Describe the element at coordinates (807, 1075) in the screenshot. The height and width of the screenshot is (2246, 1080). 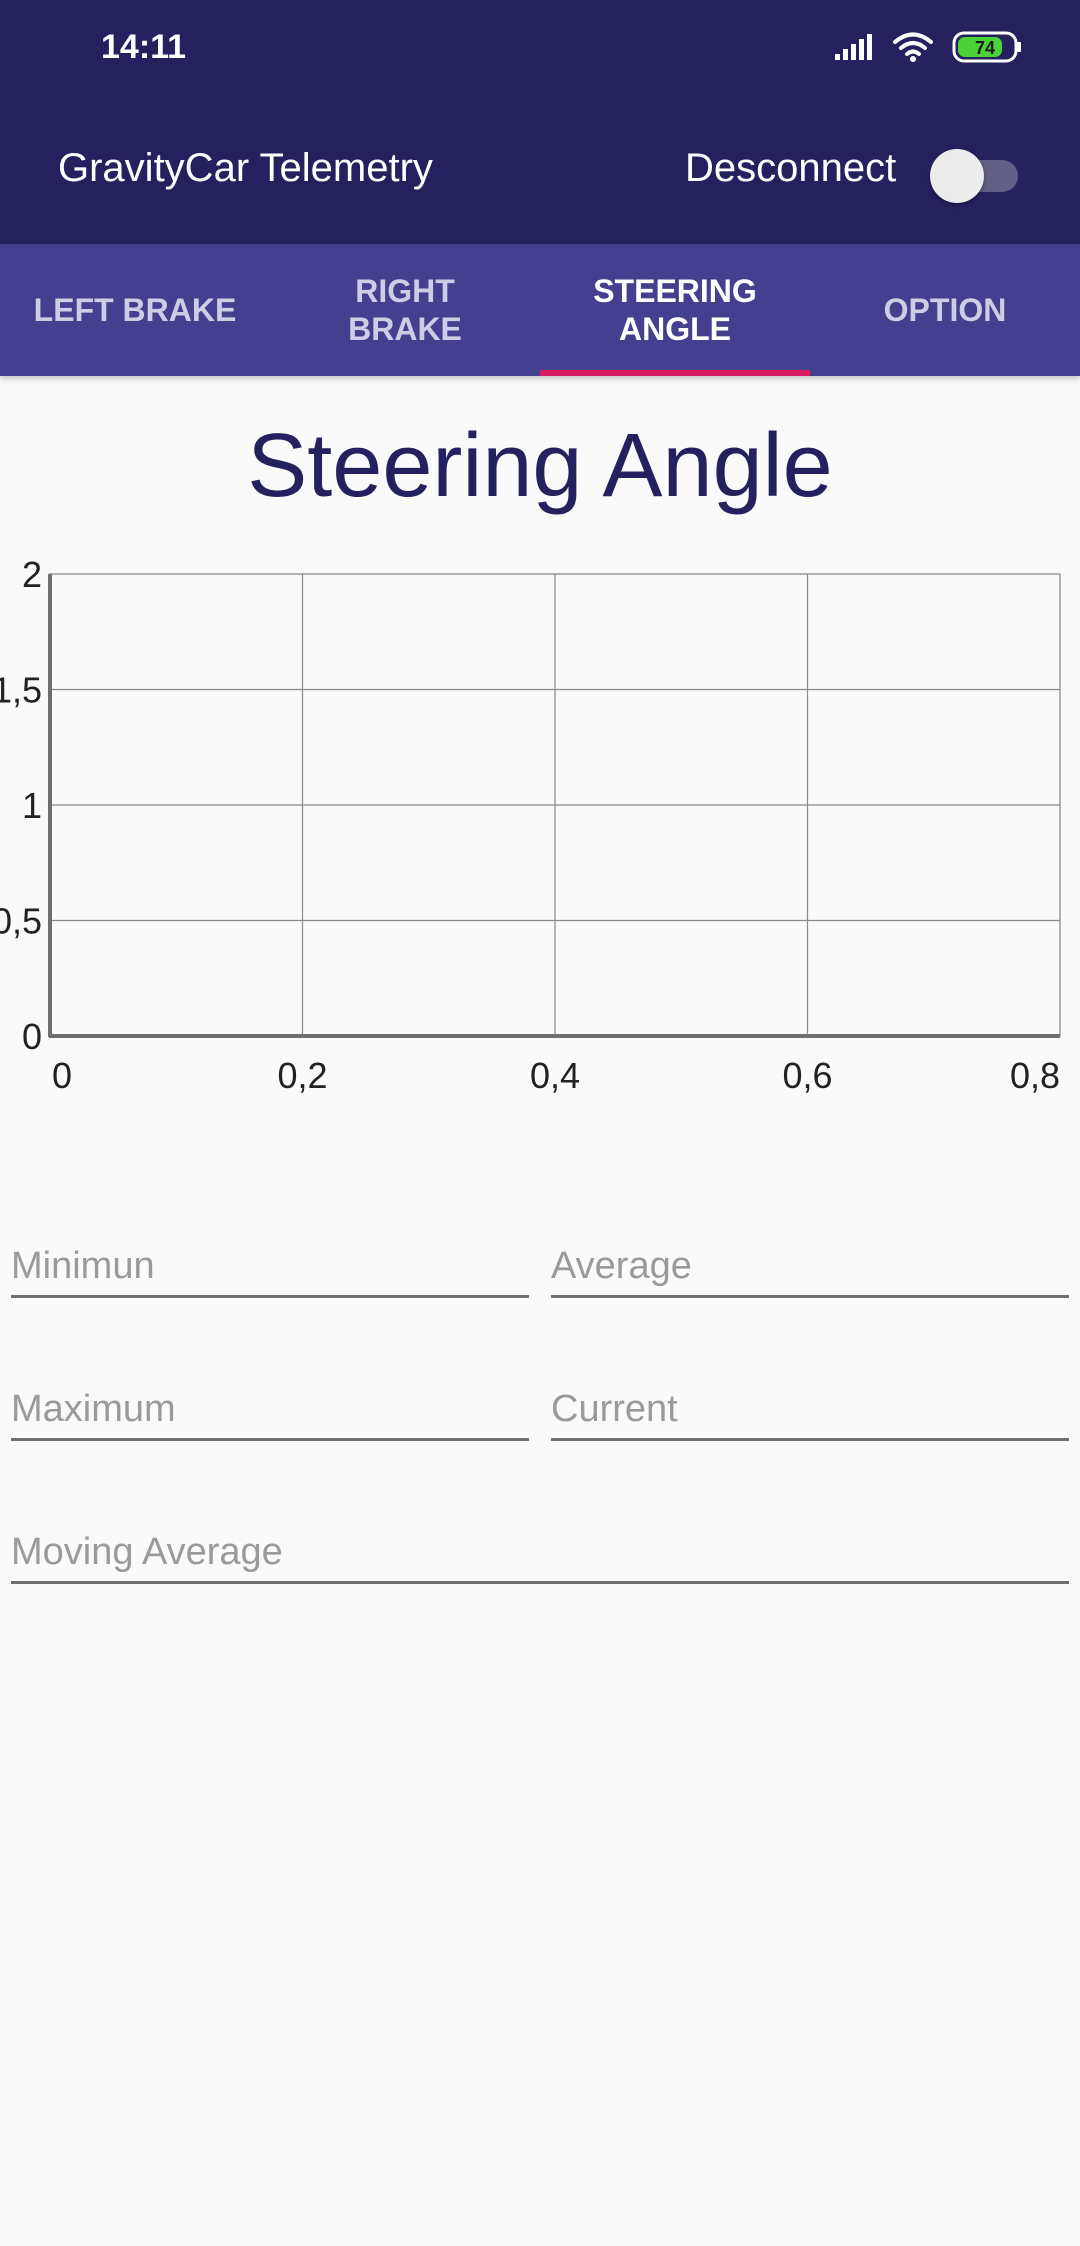
I see `chart-x-tick-label: 0,6` at that location.